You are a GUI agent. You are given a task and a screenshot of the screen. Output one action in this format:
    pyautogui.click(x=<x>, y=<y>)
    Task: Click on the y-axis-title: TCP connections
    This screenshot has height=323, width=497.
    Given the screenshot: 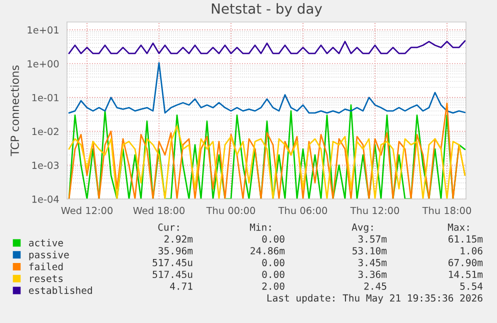 What is the action you would take?
    pyautogui.click(x=14, y=110)
    